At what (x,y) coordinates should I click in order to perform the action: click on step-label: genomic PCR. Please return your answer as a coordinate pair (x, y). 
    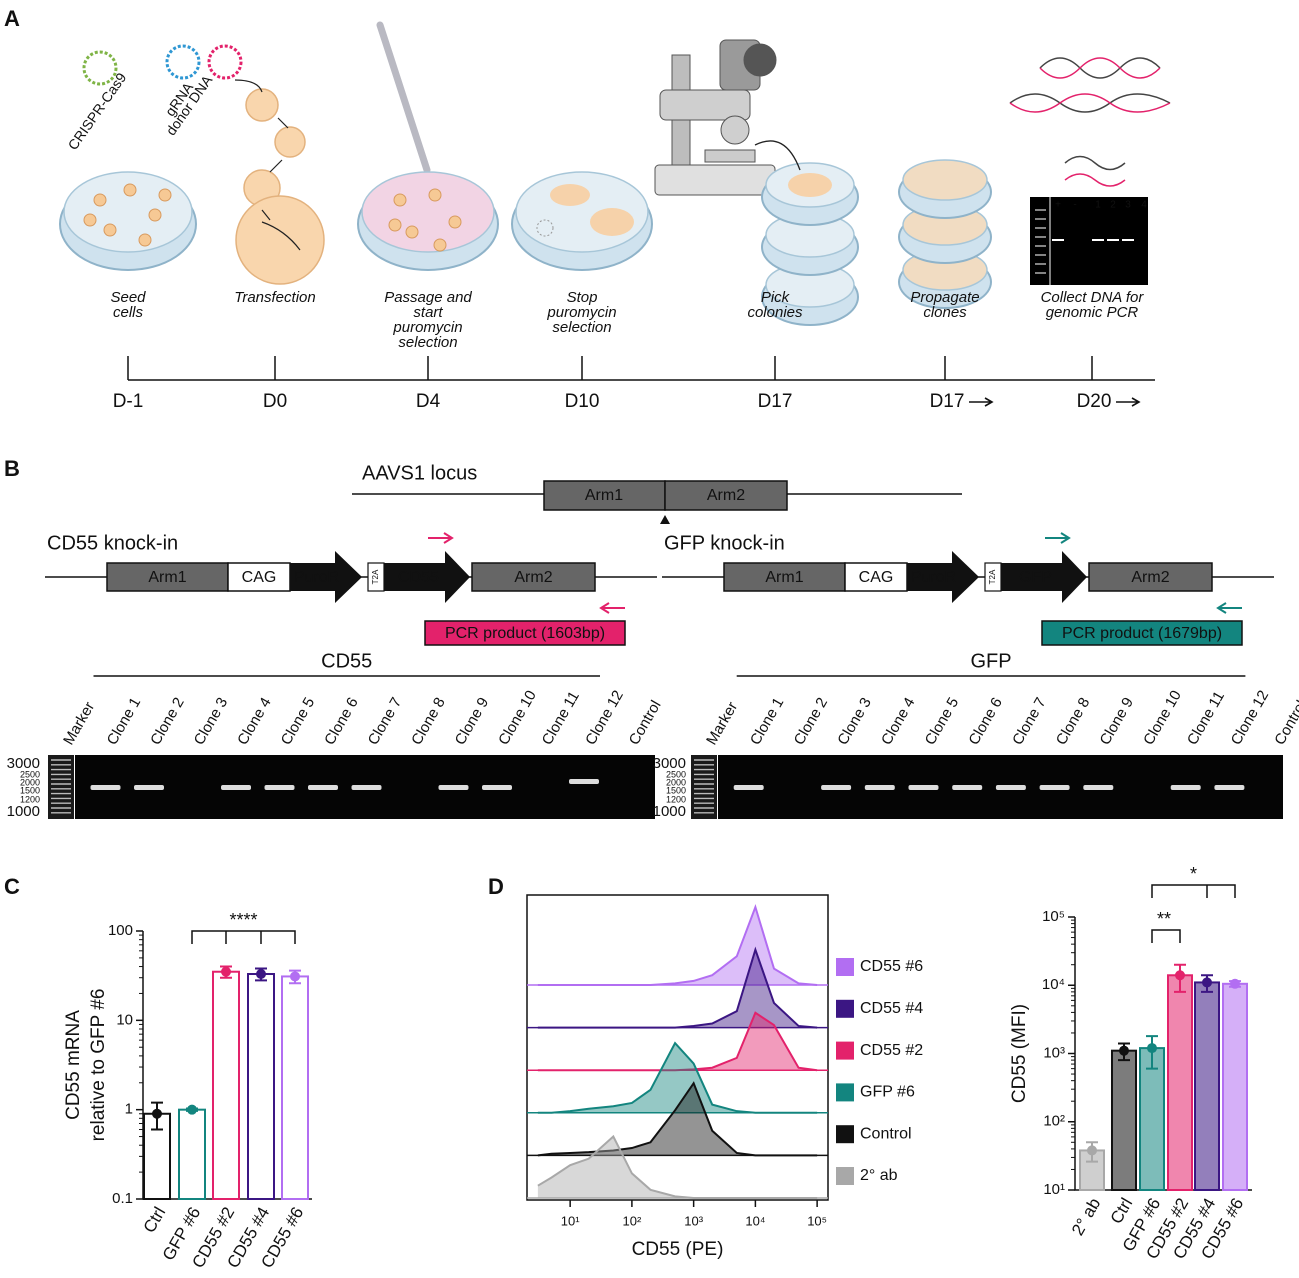
    Looking at the image, I should click on (1092, 312).